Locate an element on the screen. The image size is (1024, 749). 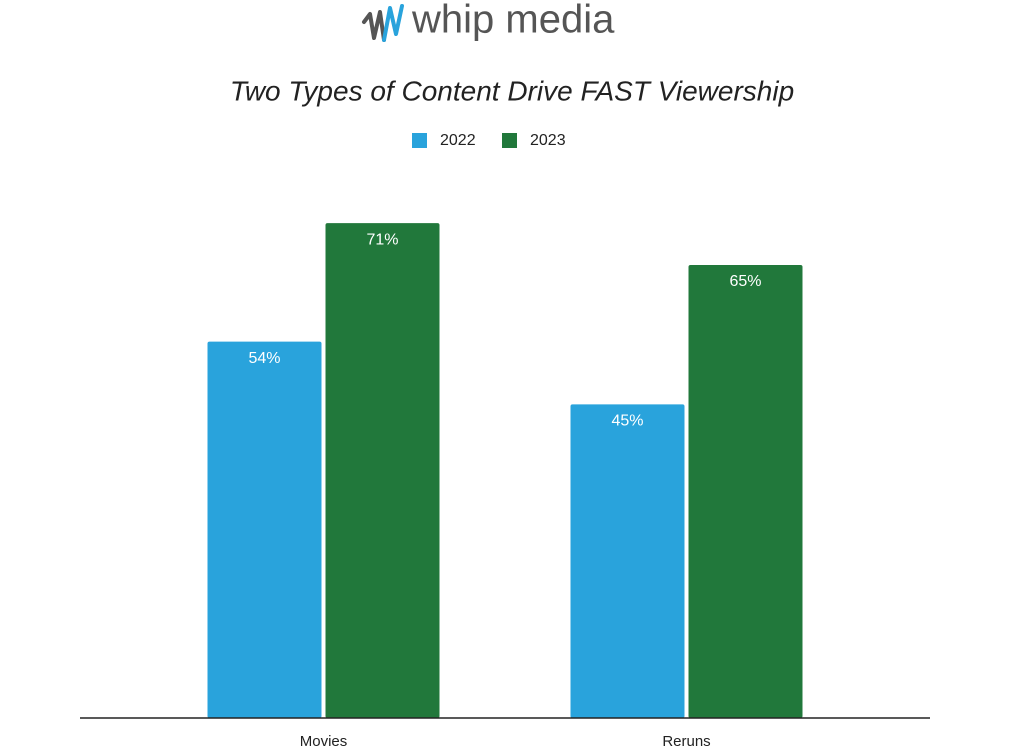
logo-icon is located at coordinates (383, 23).